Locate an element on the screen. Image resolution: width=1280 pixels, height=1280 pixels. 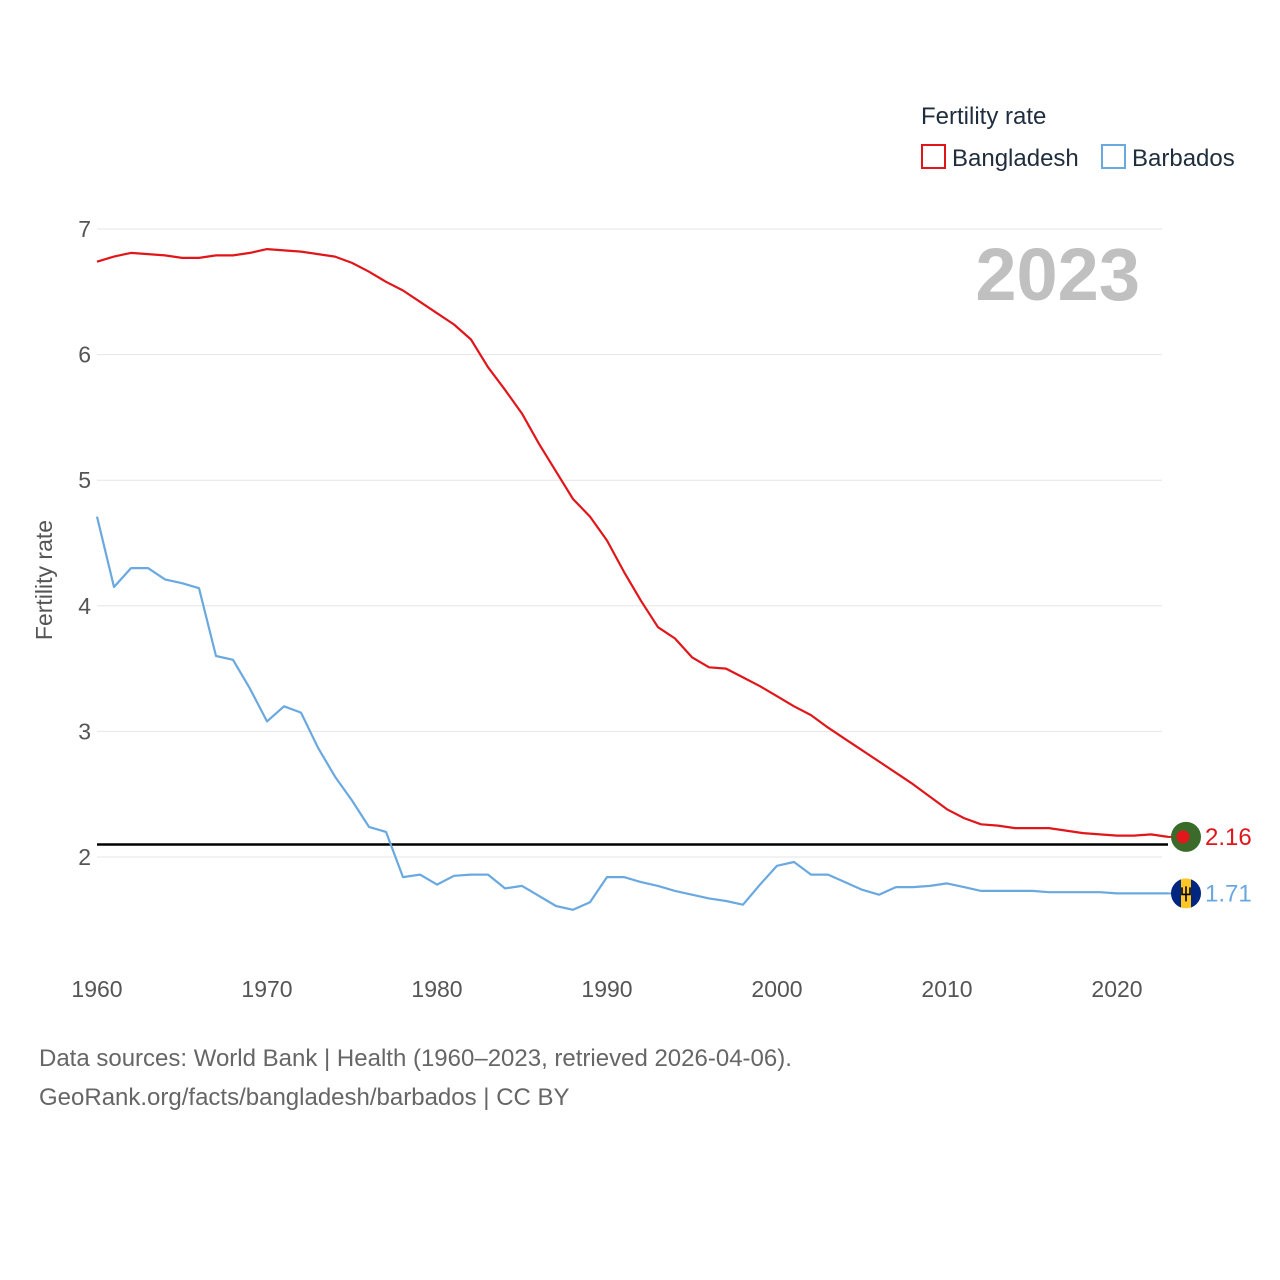
legend-label-barbados: Barbados is located at coordinates (1183, 158).